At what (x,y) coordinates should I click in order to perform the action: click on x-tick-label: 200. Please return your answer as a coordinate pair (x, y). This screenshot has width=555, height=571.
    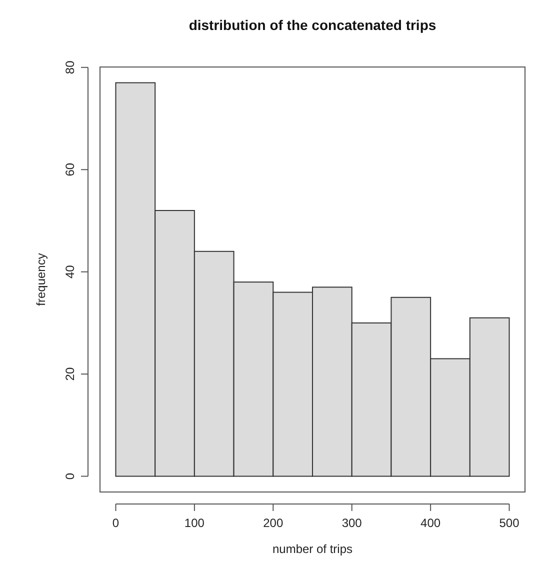
    Looking at the image, I should click on (273, 523).